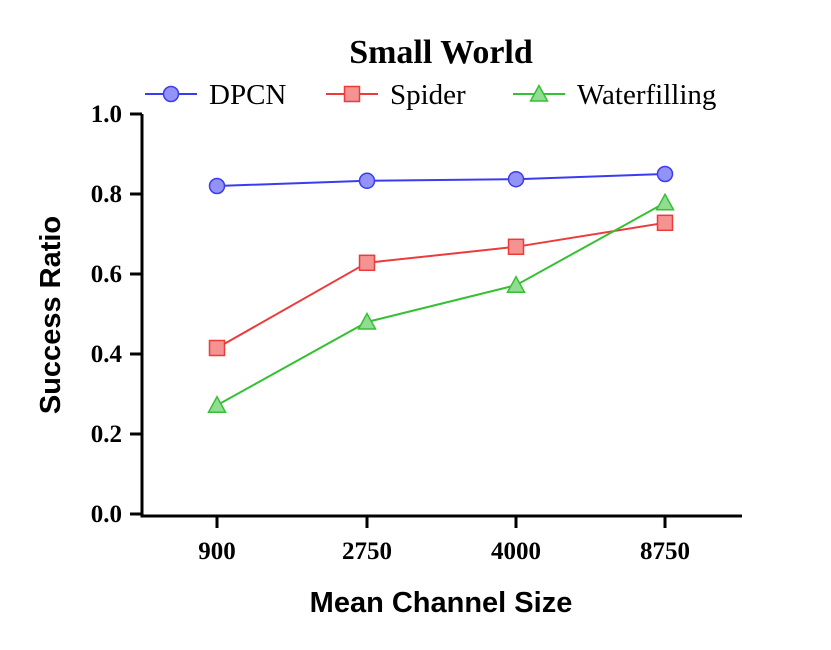  I want to click on legend: DPCN Spider Waterfilling, so click(430, 95).